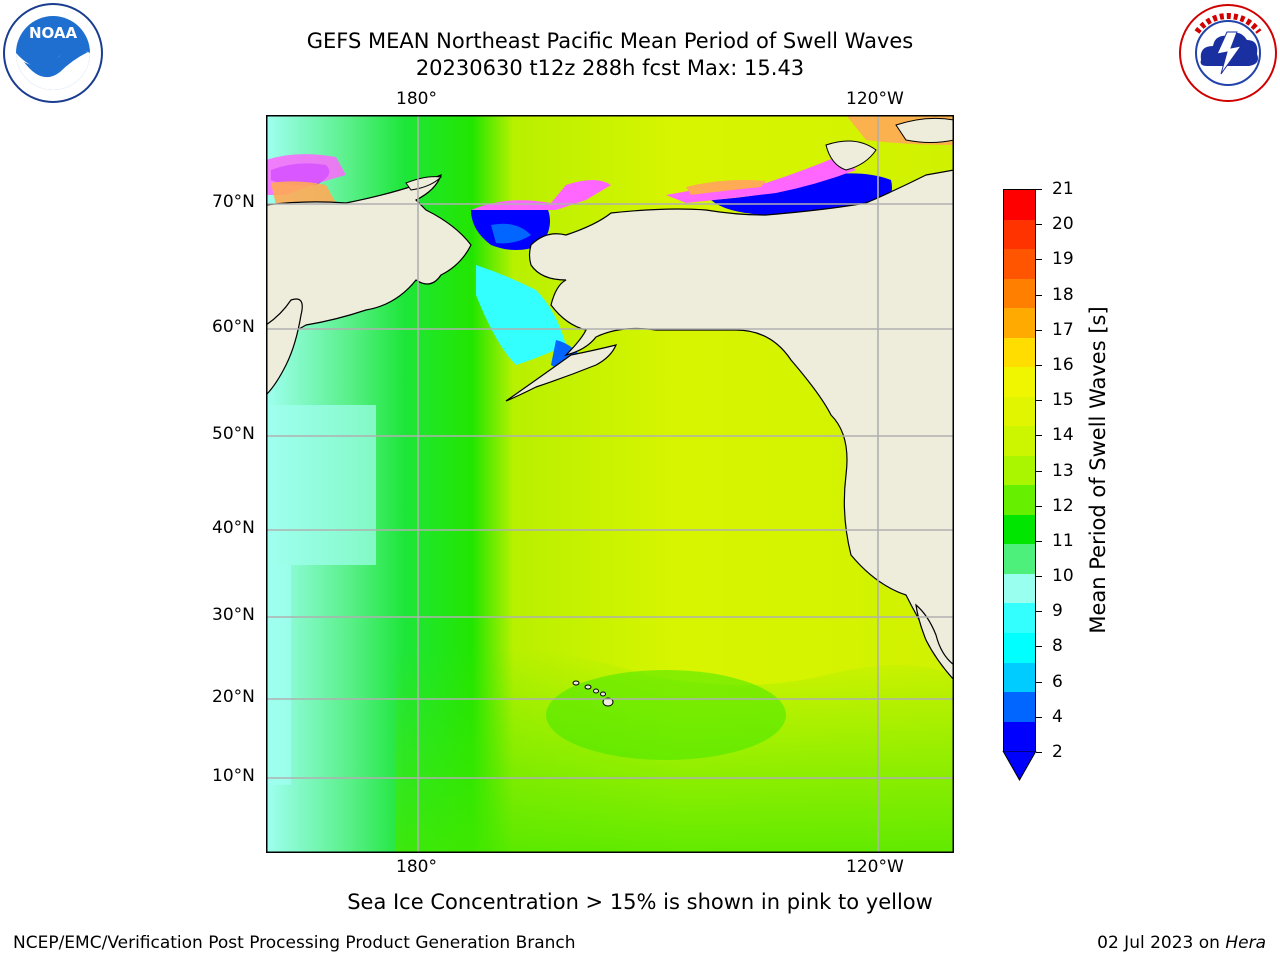  What do you see at coordinates (284, 347) in the screenshot?
I see `land-kamchatka` at bounding box center [284, 347].